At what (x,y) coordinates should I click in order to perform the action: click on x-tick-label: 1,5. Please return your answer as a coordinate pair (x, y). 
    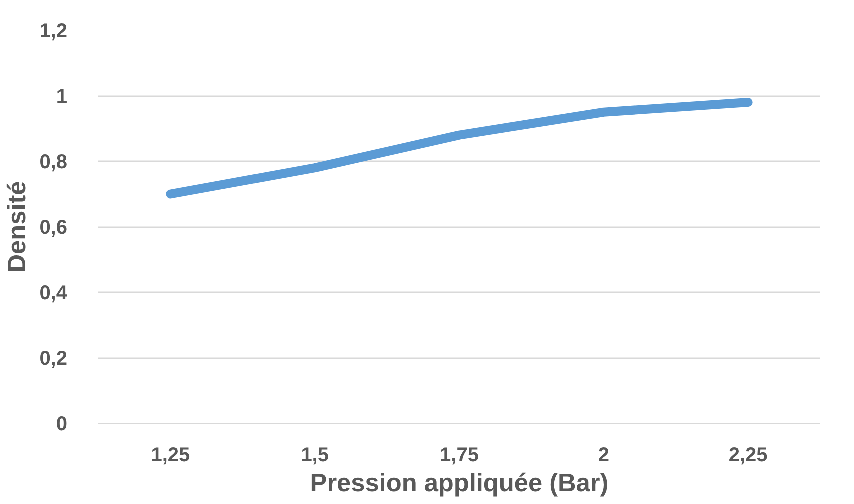
    Looking at the image, I should click on (315, 455).